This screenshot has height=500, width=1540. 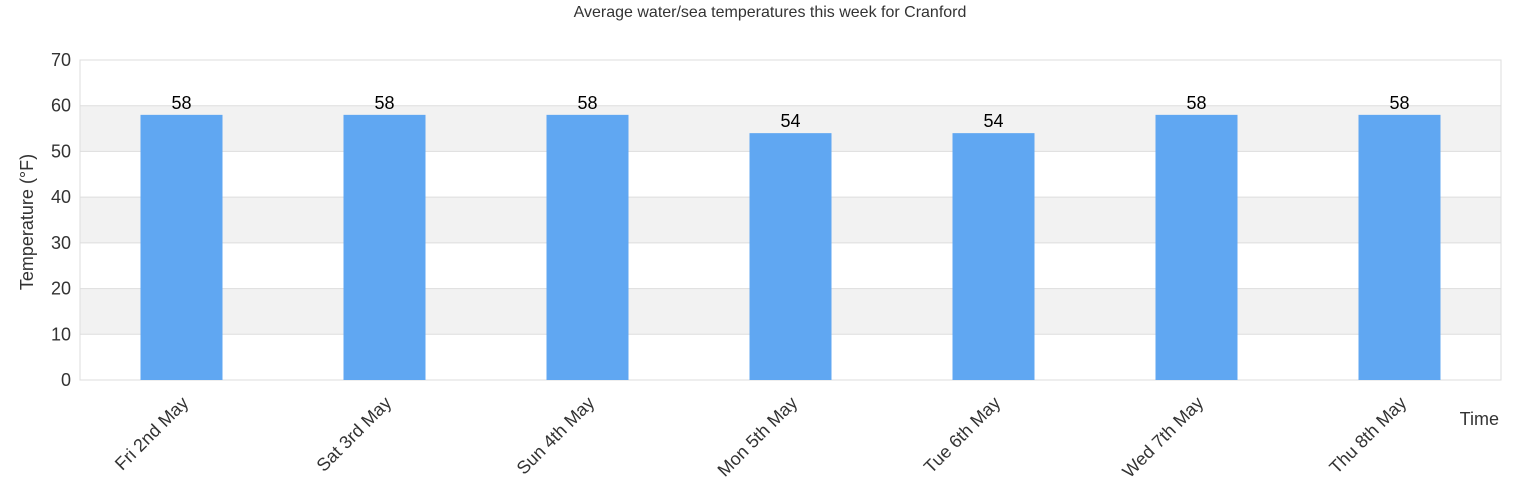 What do you see at coordinates (61, 60) in the screenshot?
I see `y-tick-label: 70` at bounding box center [61, 60].